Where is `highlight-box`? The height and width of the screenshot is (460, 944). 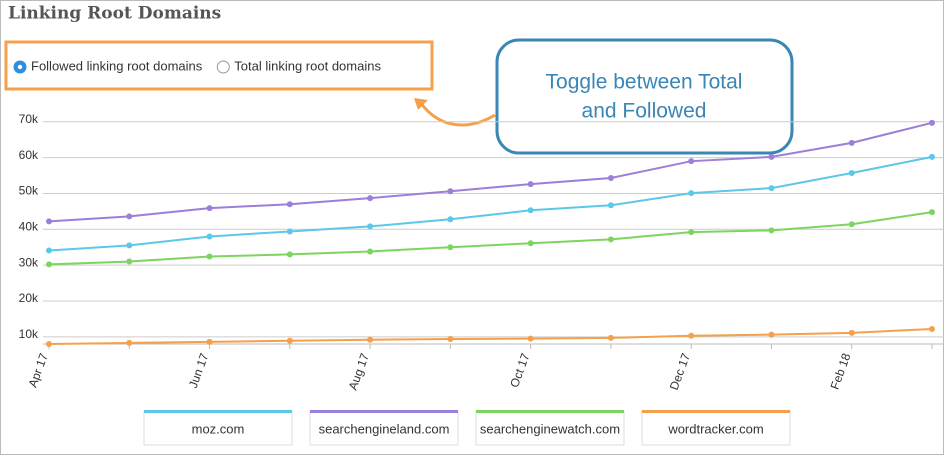
highlight-box is located at coordinates (219, 65).